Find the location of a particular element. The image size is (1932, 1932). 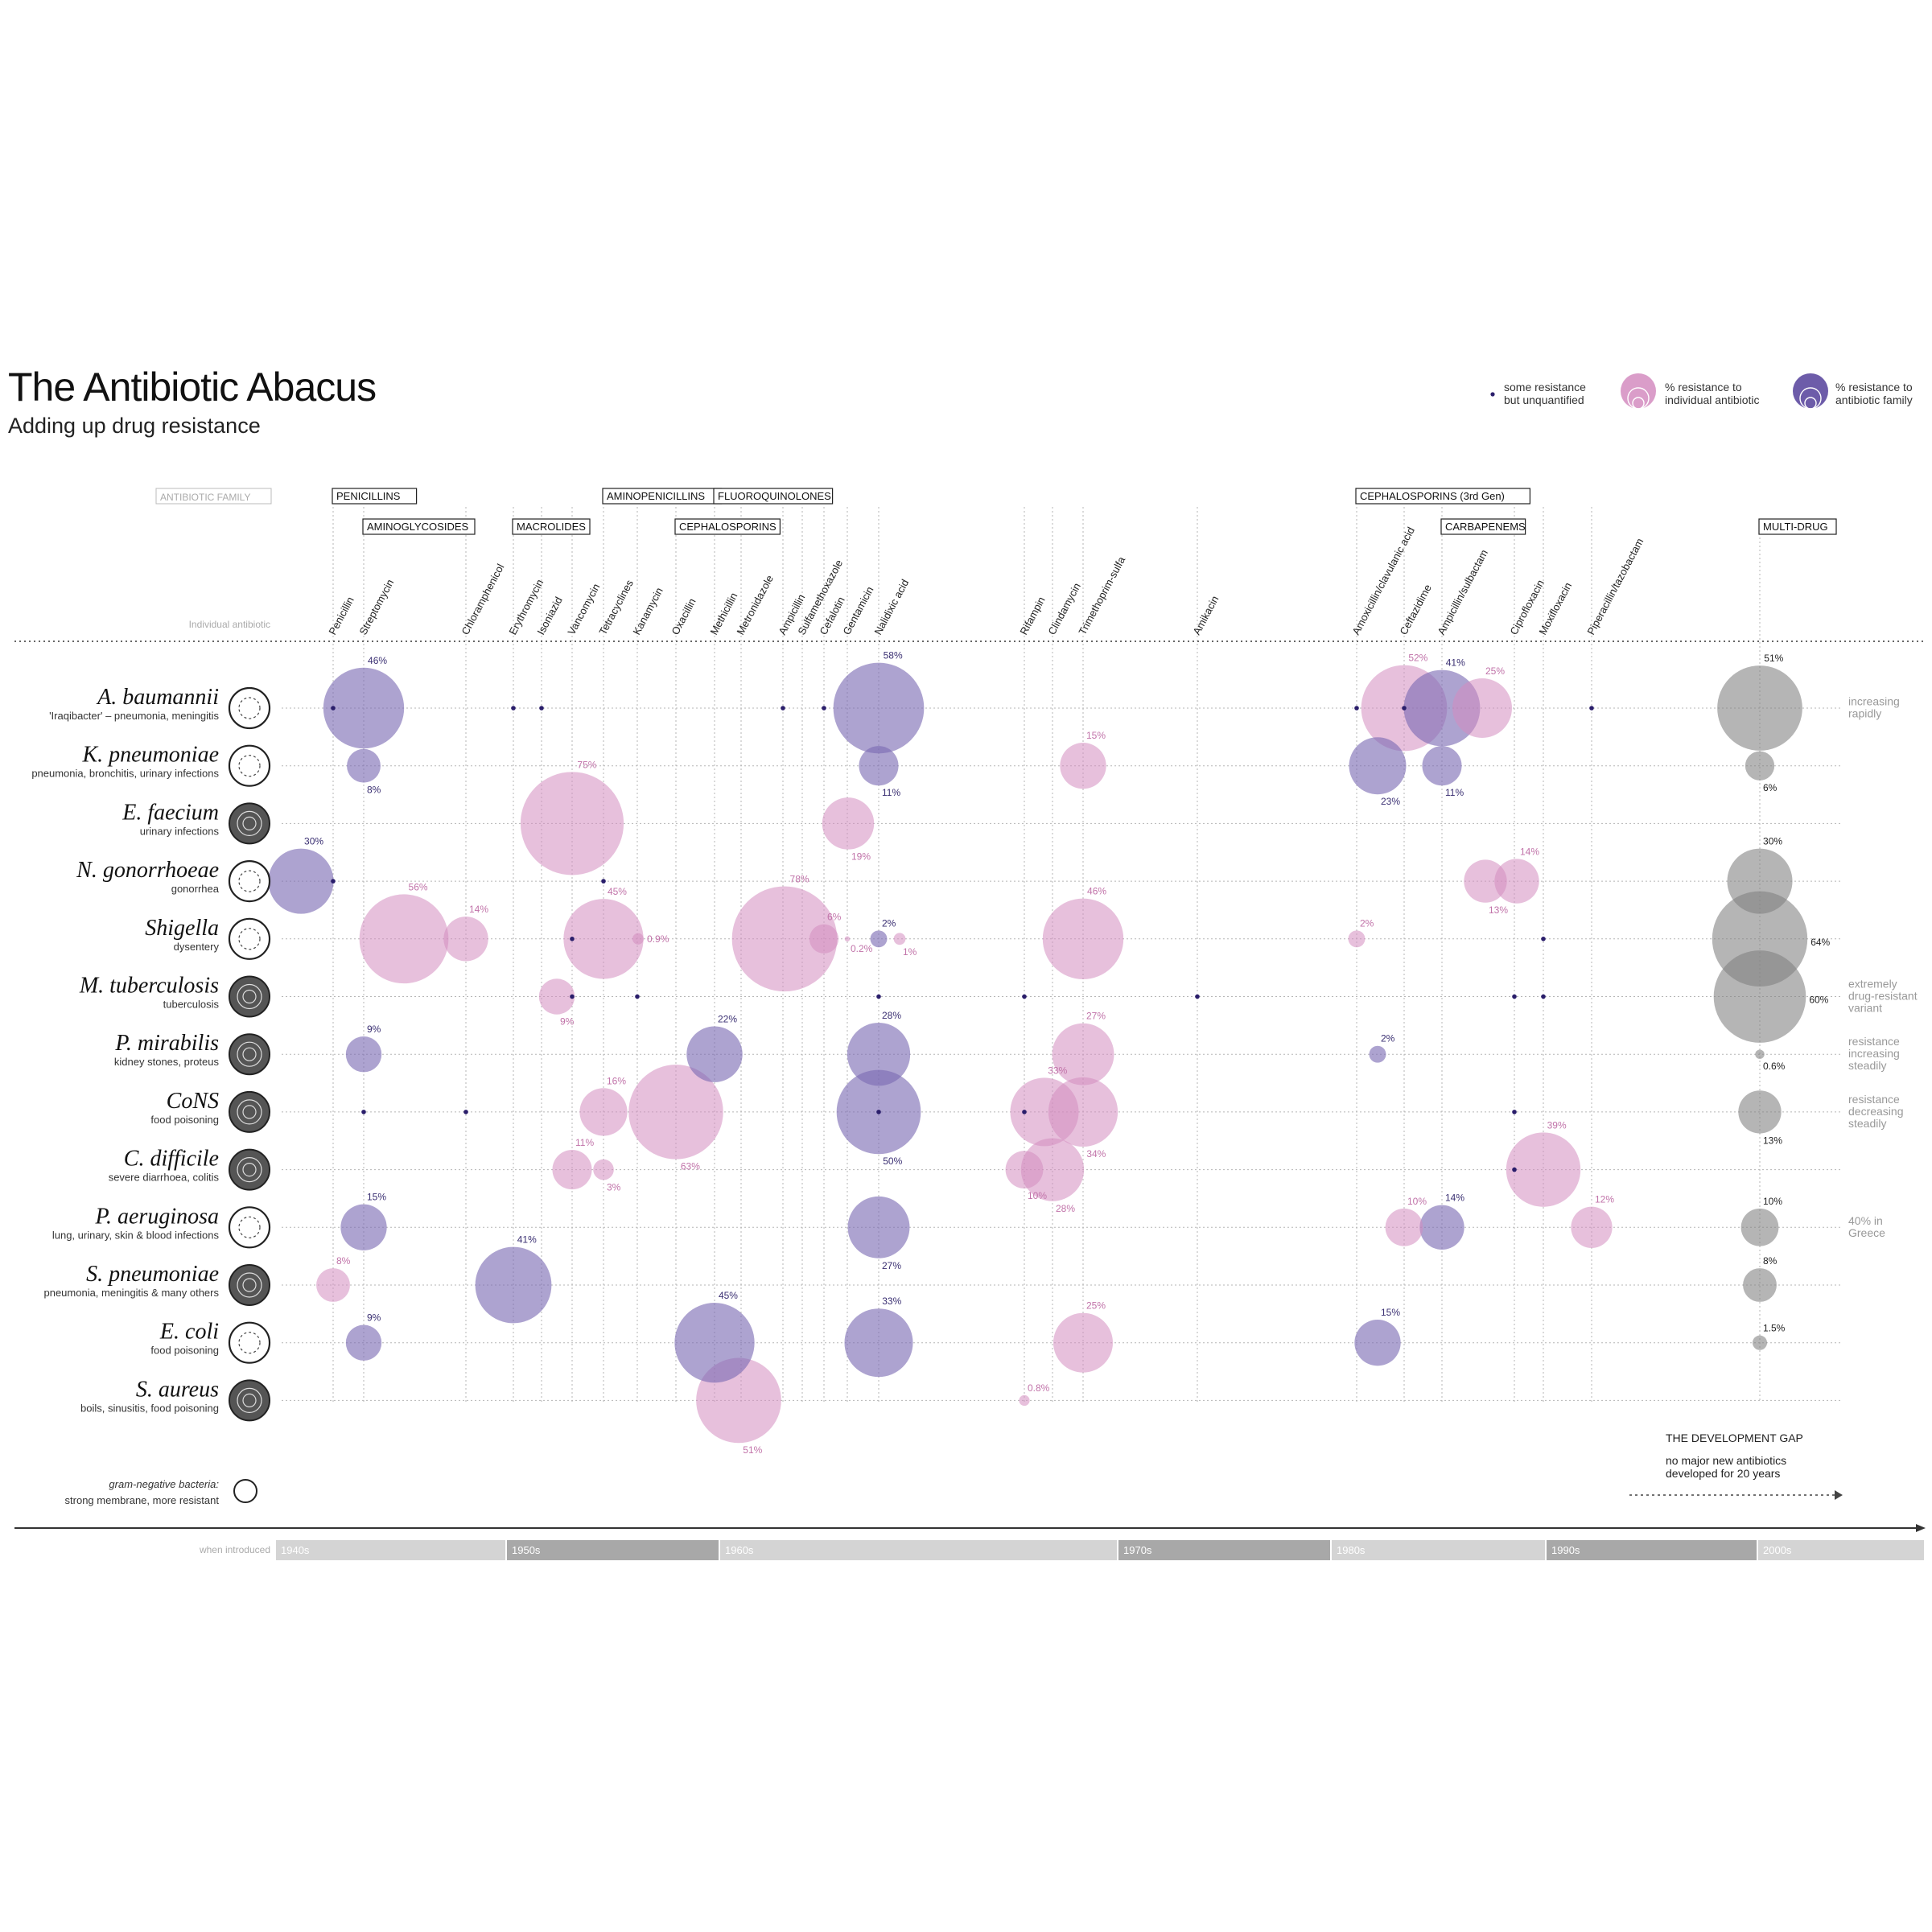

row-note: resistance is located at coordinates (1874, 1099).